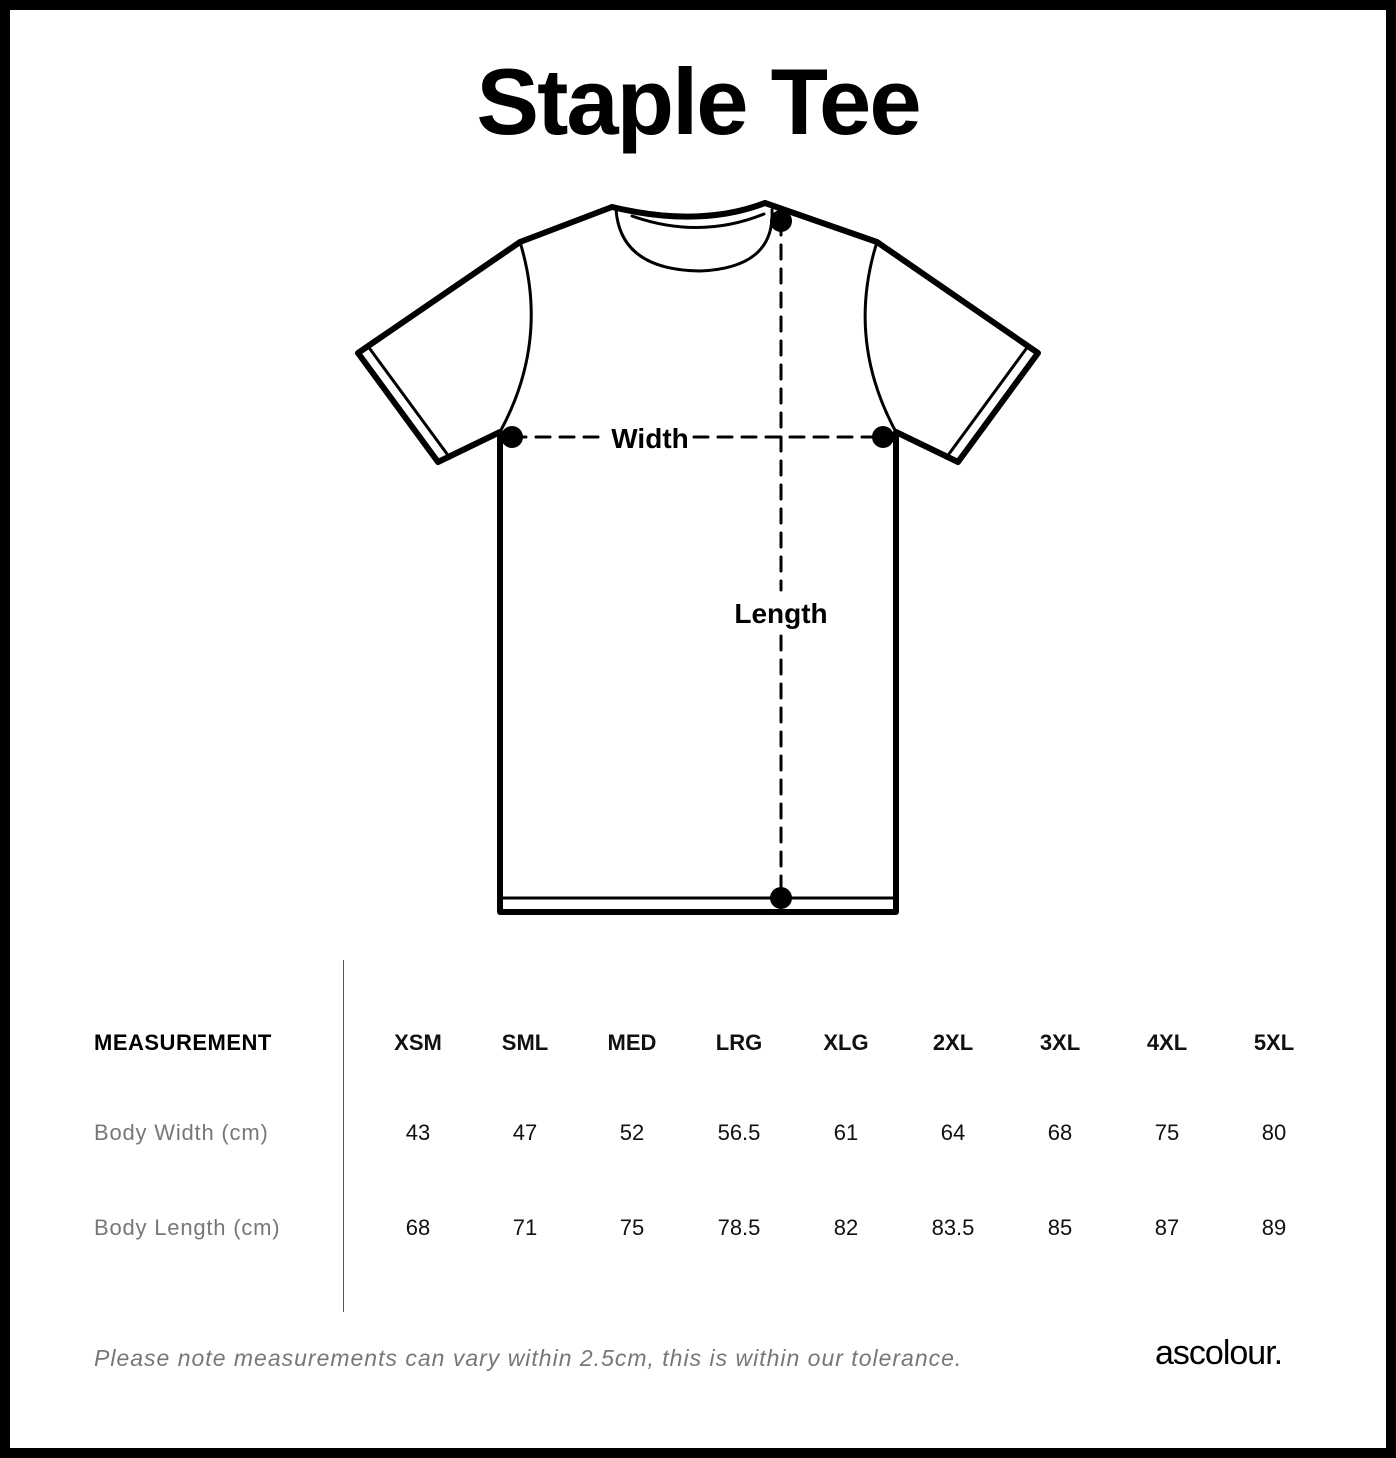 This screenshot has width=1396, height=1458. Describe the element at coordinates (698, 101) in the screenshot. I see `page-title: Staple Tee` at that location.